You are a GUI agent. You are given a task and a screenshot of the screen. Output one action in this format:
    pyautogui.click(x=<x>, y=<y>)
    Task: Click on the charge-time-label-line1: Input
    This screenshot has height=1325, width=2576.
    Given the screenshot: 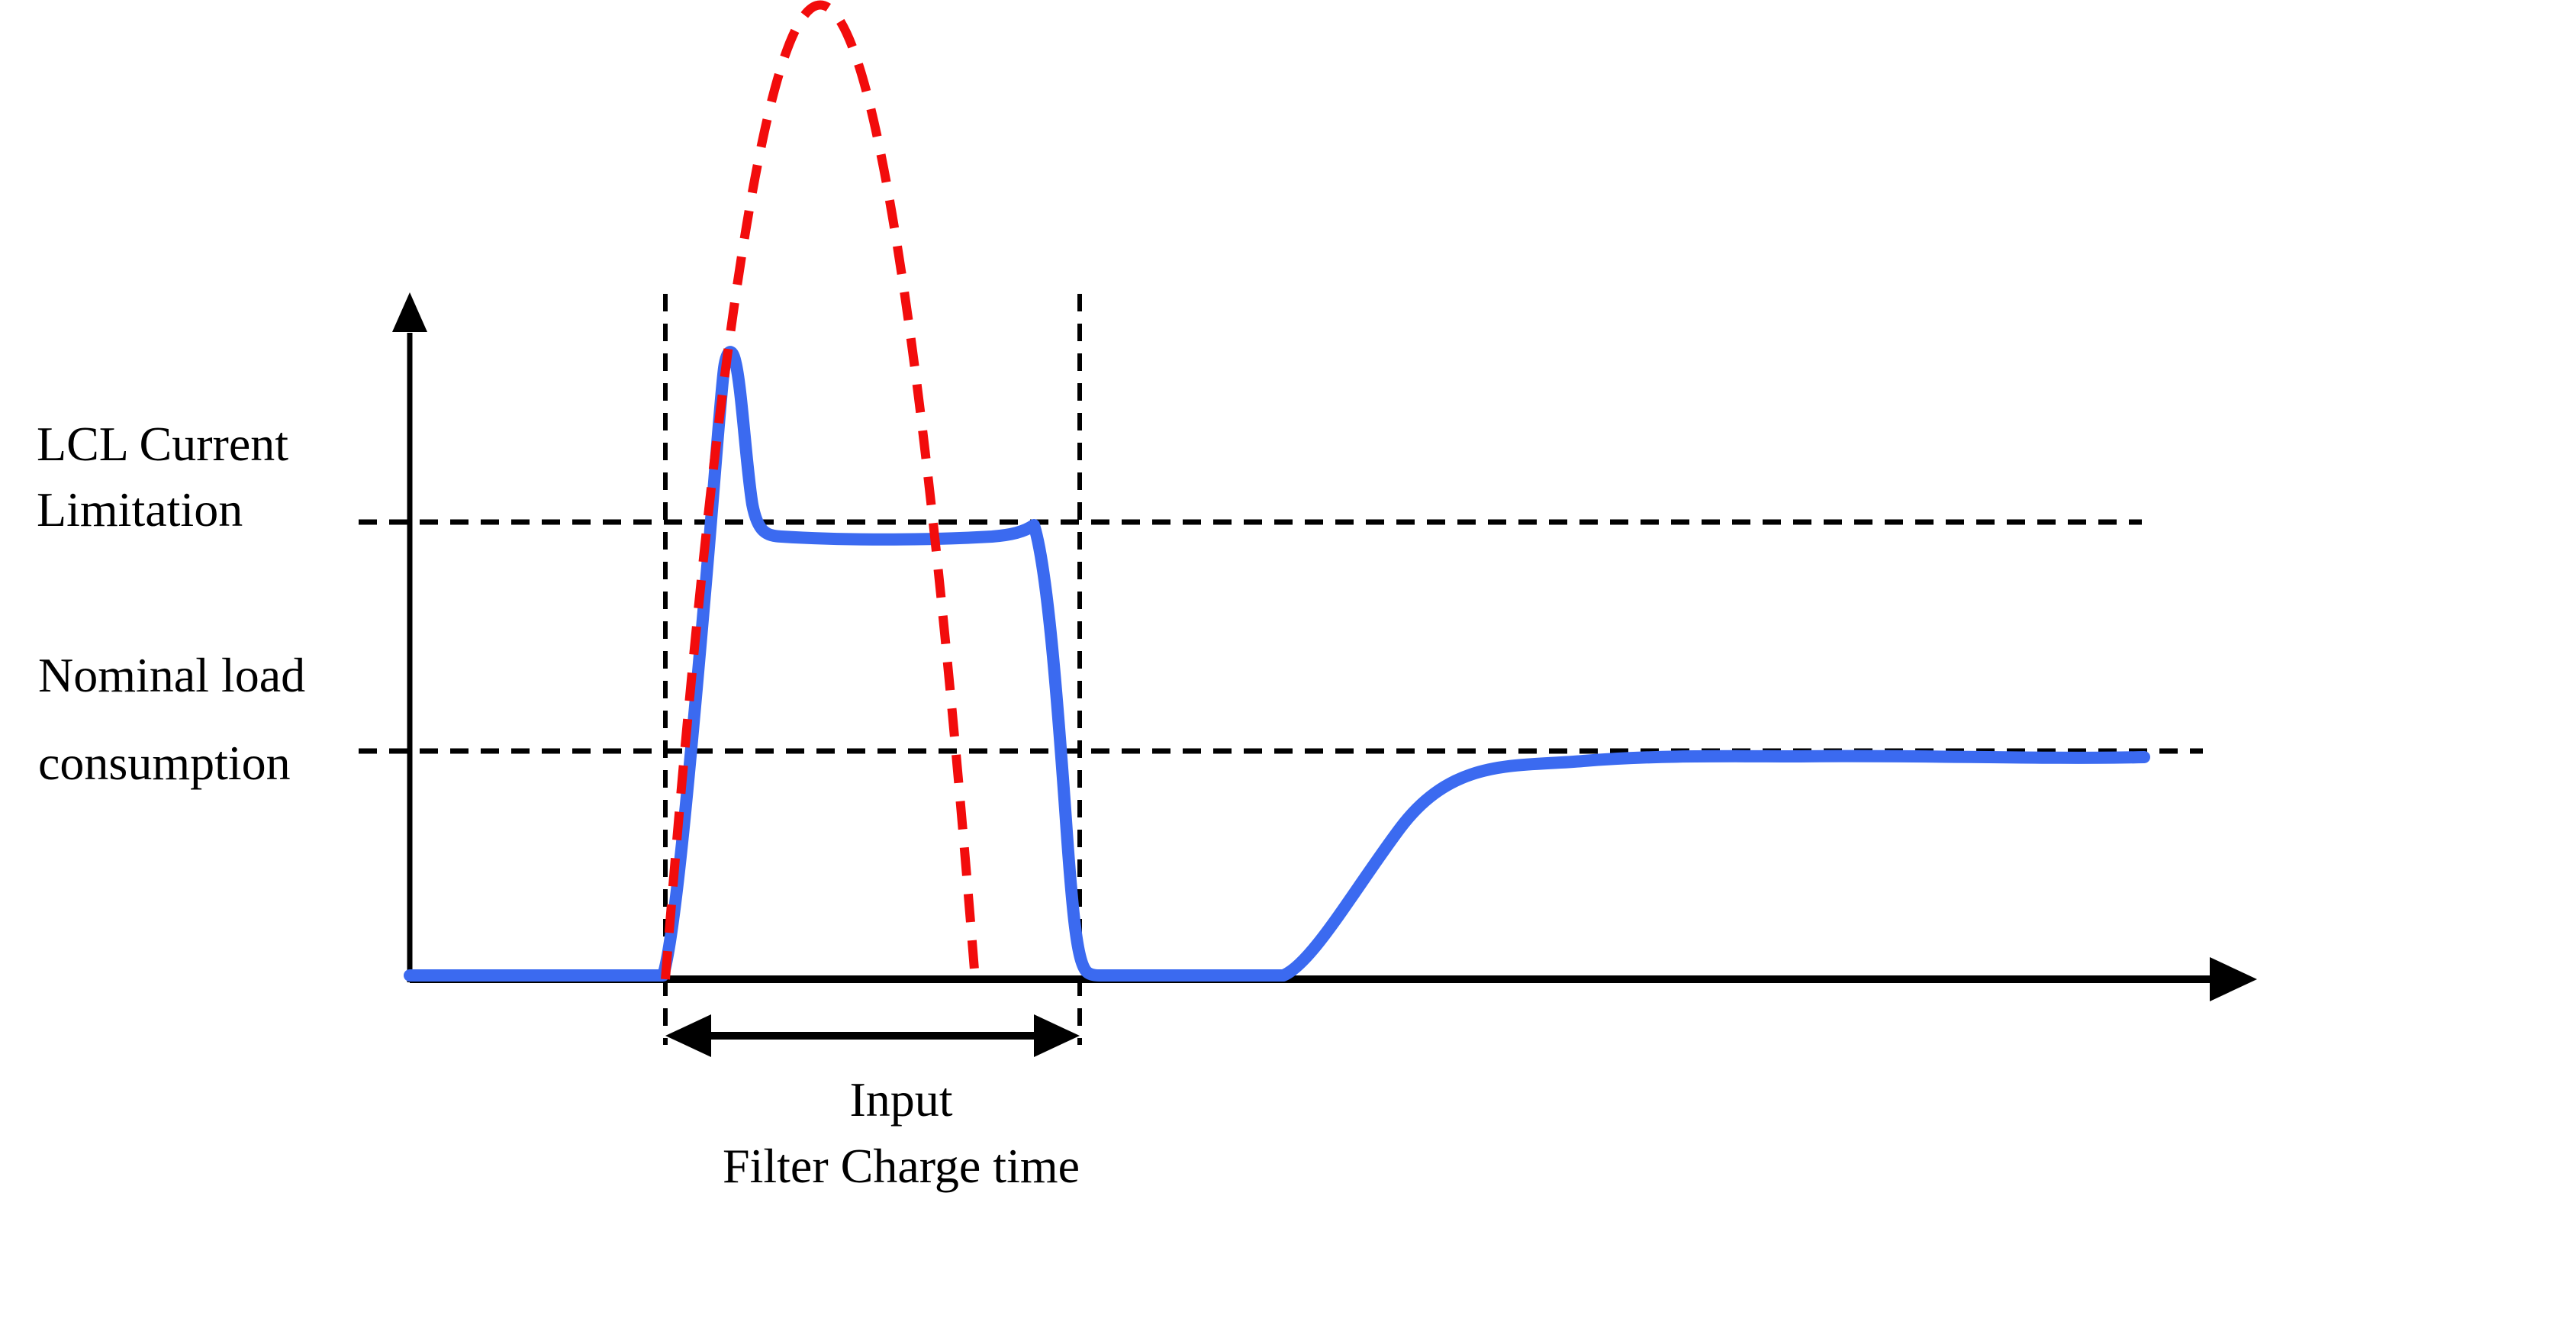 What is the action you would take?
    pyautogui.click(x=900, y=1099)
    